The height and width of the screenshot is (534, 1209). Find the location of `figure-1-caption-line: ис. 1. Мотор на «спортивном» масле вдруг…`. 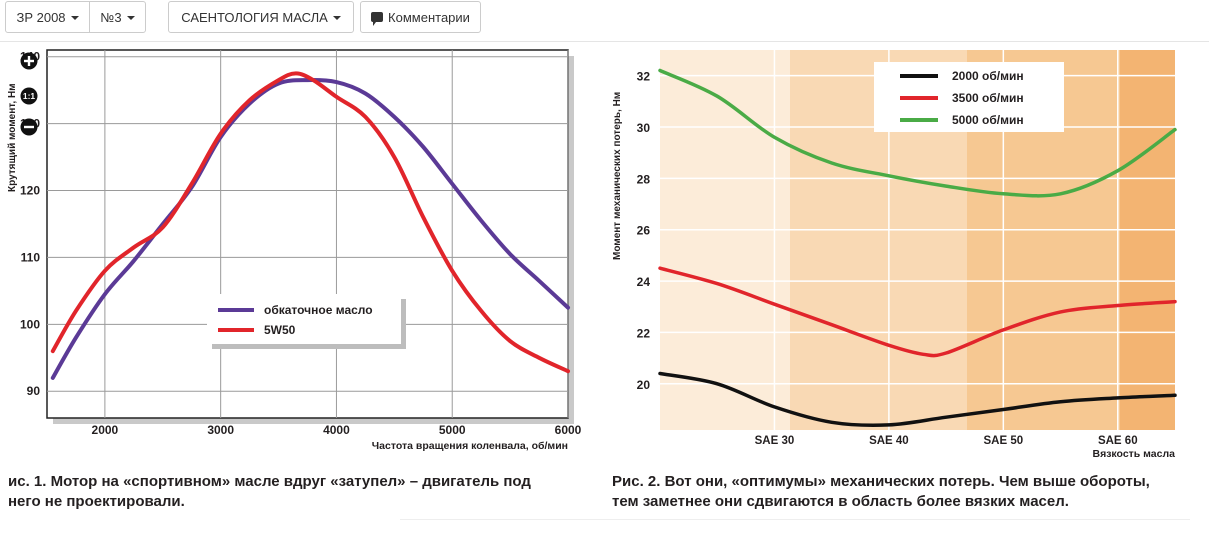

figure-1-caption-line: ис. 1. Мотор на «спортивном» масле вдруг… is located at coordinates (269, 481).